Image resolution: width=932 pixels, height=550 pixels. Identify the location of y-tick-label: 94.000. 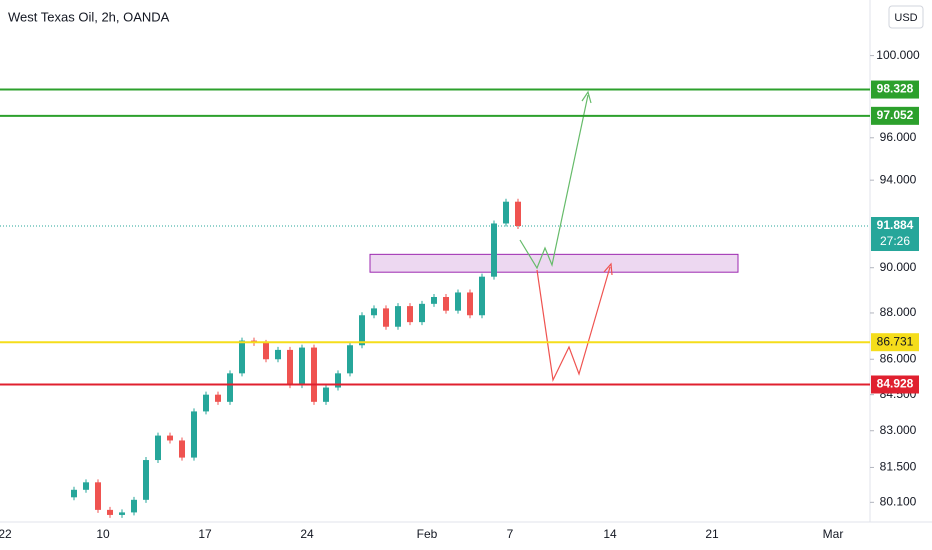
(898, 179).